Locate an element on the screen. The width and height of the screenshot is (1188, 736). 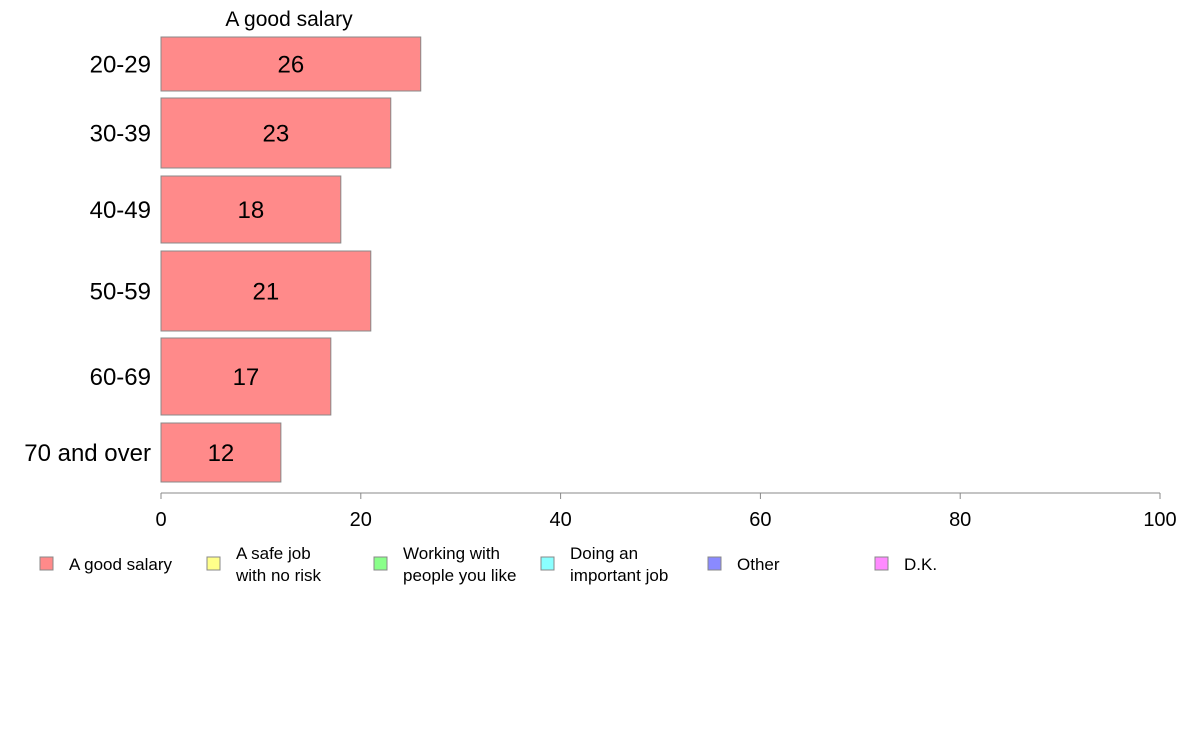
bar-value-label: 12 is located at coordinates (221, 453).